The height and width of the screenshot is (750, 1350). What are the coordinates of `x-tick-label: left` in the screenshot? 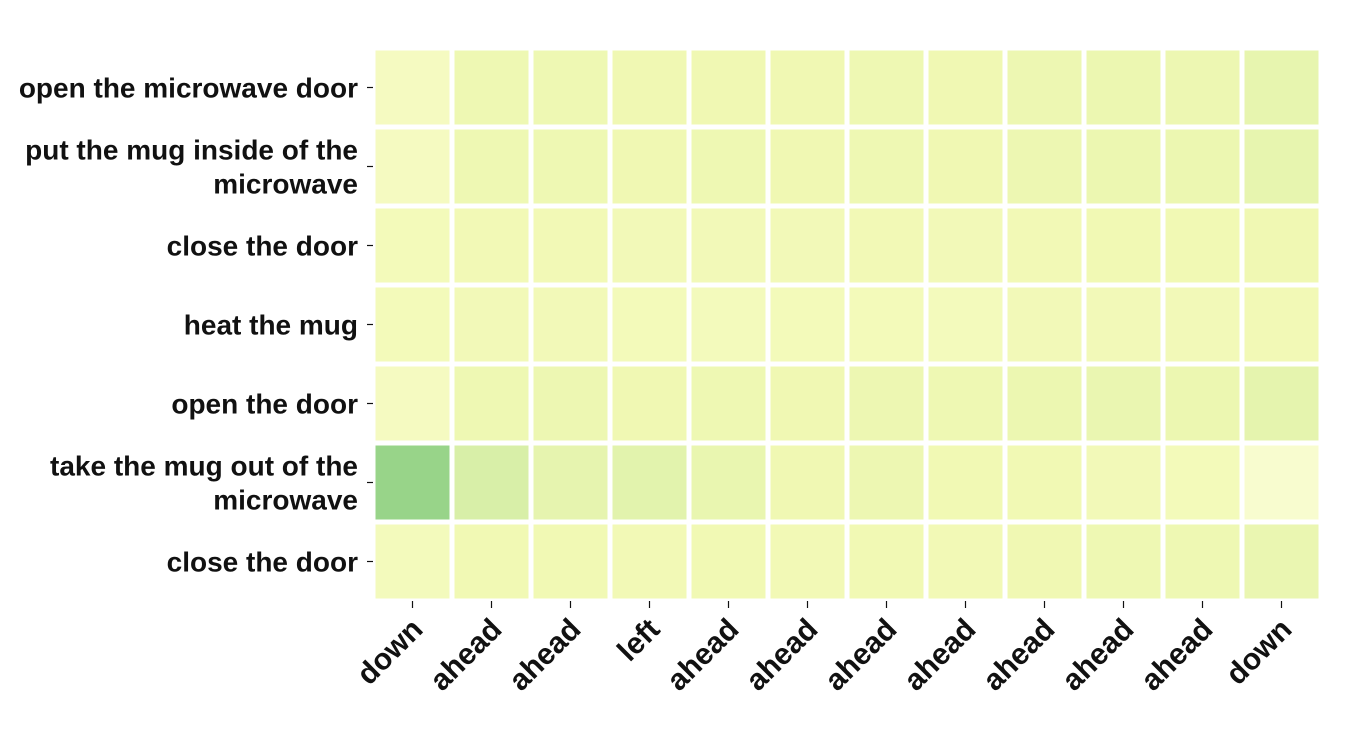 It's located at (638, 640).